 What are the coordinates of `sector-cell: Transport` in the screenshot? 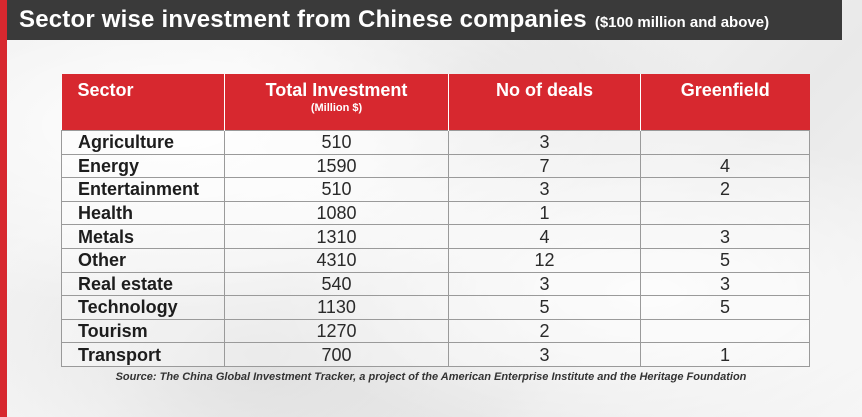 It's located at (143, 354).